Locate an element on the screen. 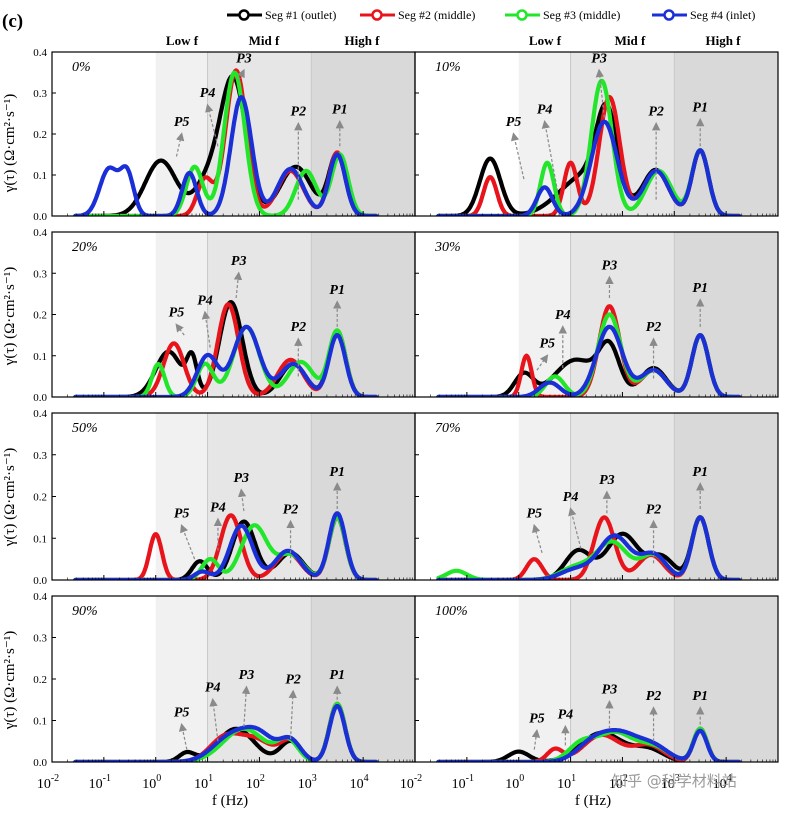  region-label-mid-right: Mid f is located at coordinates (630, 40).